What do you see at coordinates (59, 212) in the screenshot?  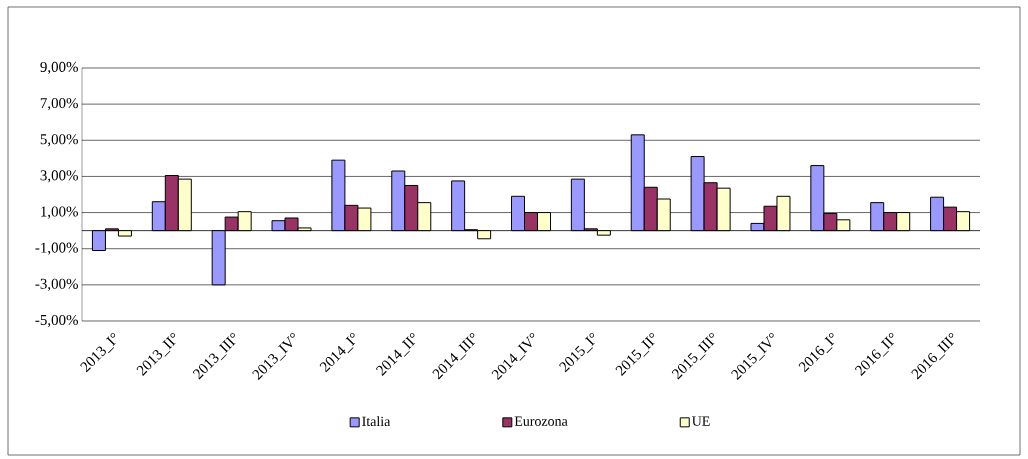 I see `y-tick-label: 1,00%` at bounding box center [59, 212].